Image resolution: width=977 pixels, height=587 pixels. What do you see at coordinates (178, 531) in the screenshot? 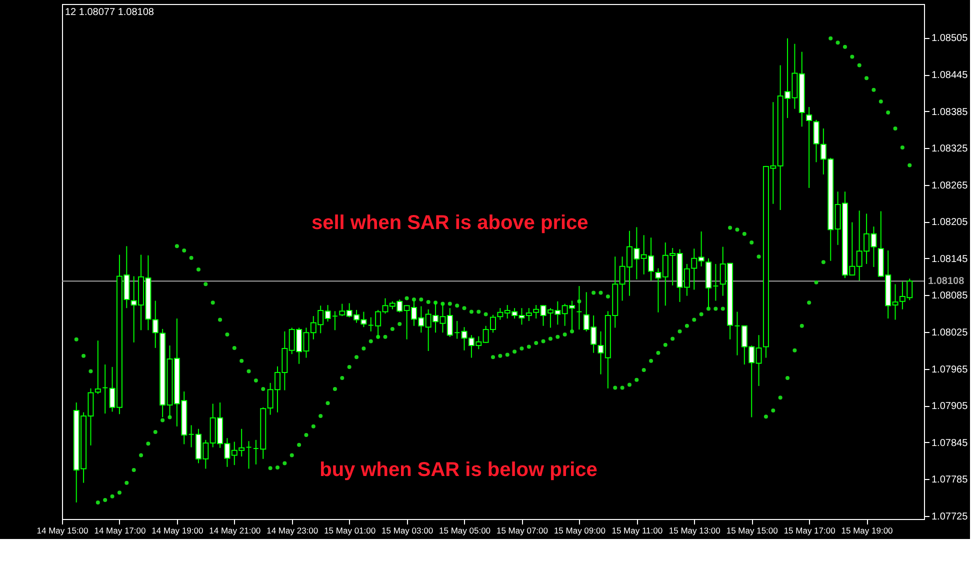
I see `x-tick-label: 14 May 19:00` at bounding box center [178, 531].